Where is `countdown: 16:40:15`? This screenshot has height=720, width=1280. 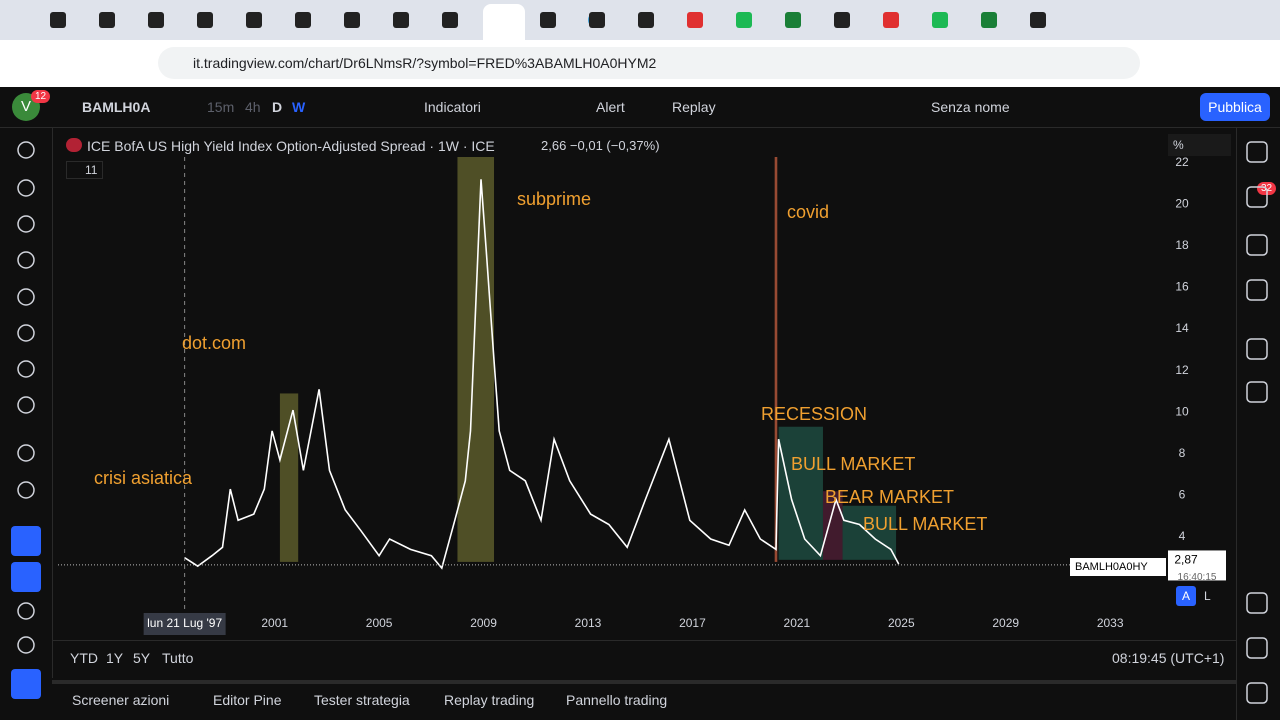
countdown: 16:40:15 is located at coordinates (1197, 577).